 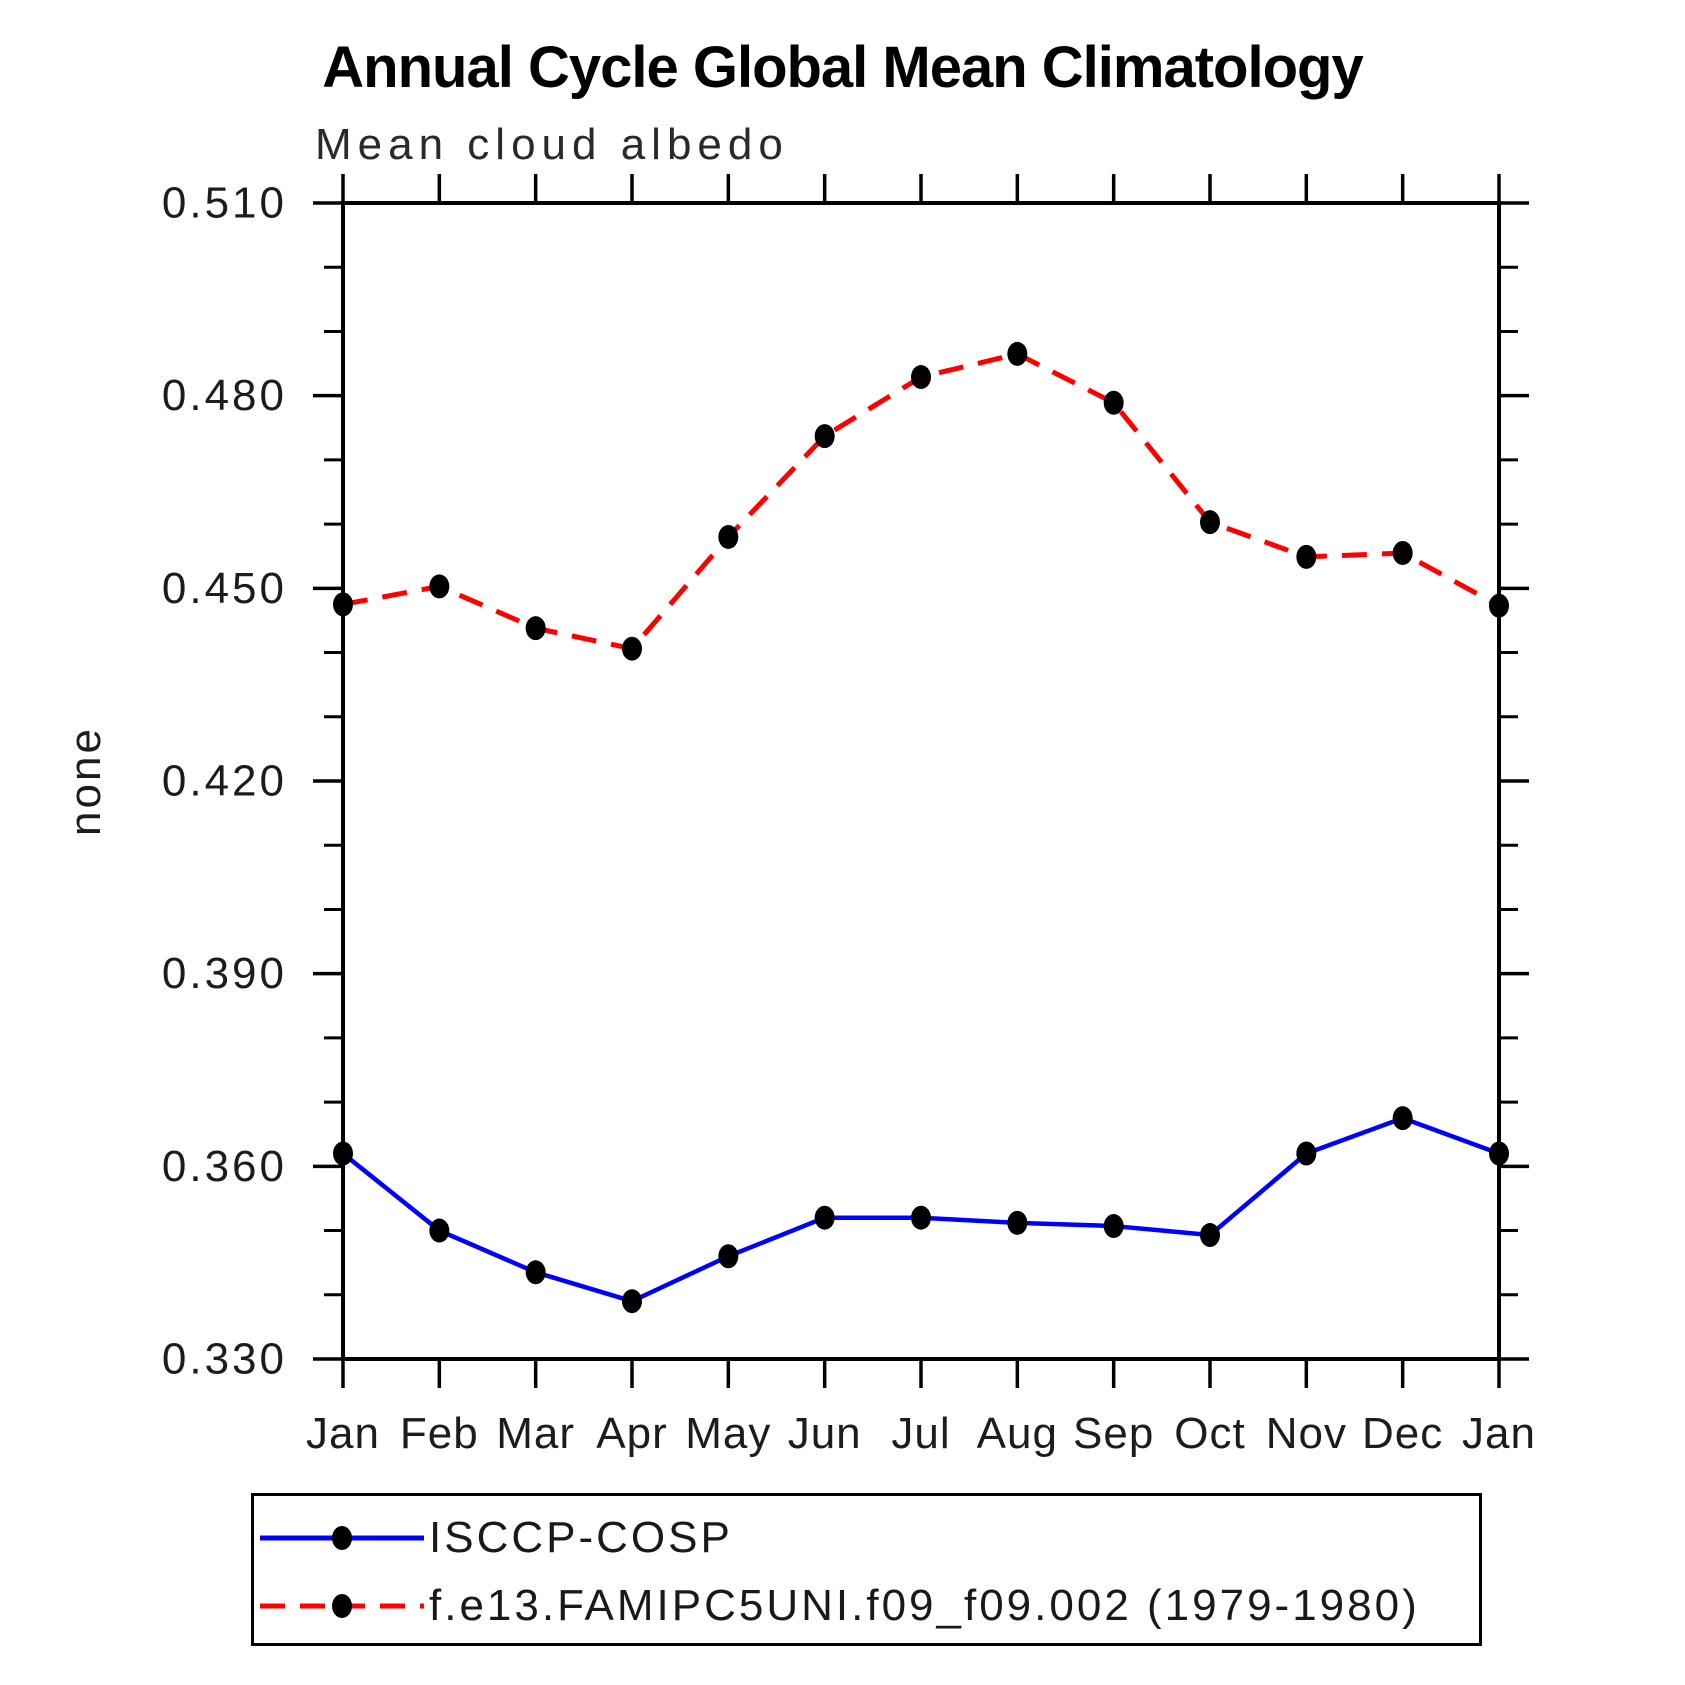 I want to click on legend-label: ISCCP-COSP, so click(x=581, y=1537).